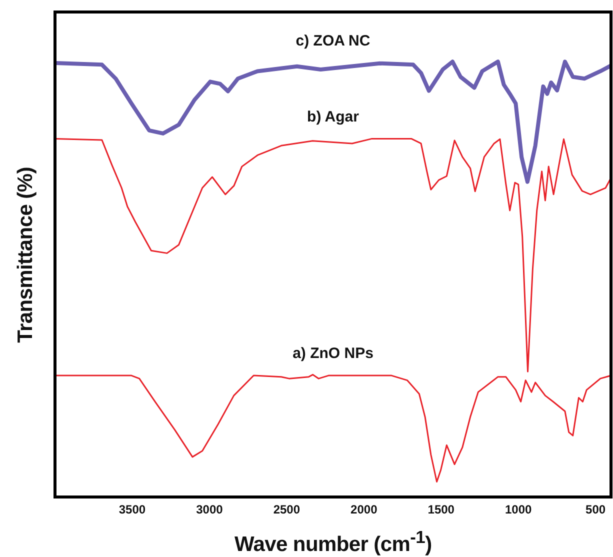 The image size is (613, 557). What do you see at coordinates (441, 509) in the screenshot?
I see `x-tick-label: 1500` at bounding box center [441, 509].